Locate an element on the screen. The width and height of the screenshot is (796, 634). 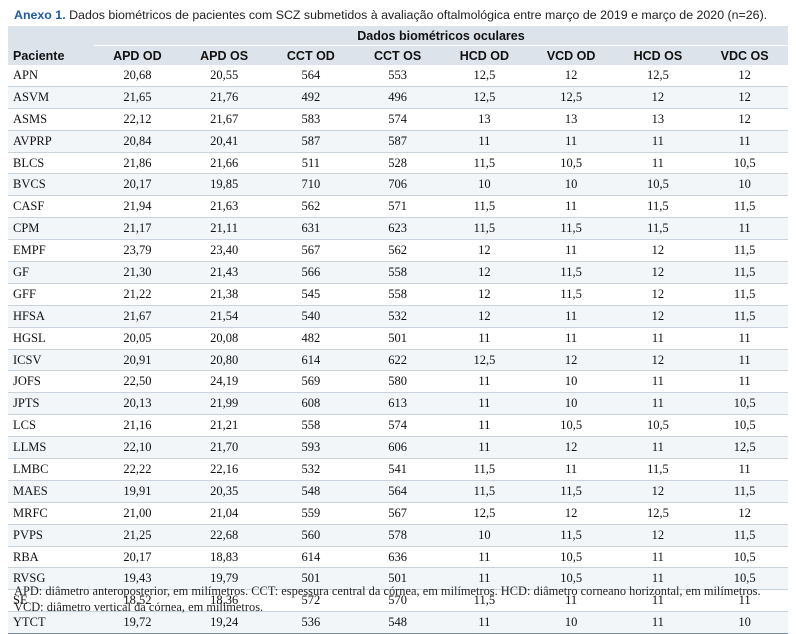
table-cell: 21,67 is located at coordinates (137, 316).